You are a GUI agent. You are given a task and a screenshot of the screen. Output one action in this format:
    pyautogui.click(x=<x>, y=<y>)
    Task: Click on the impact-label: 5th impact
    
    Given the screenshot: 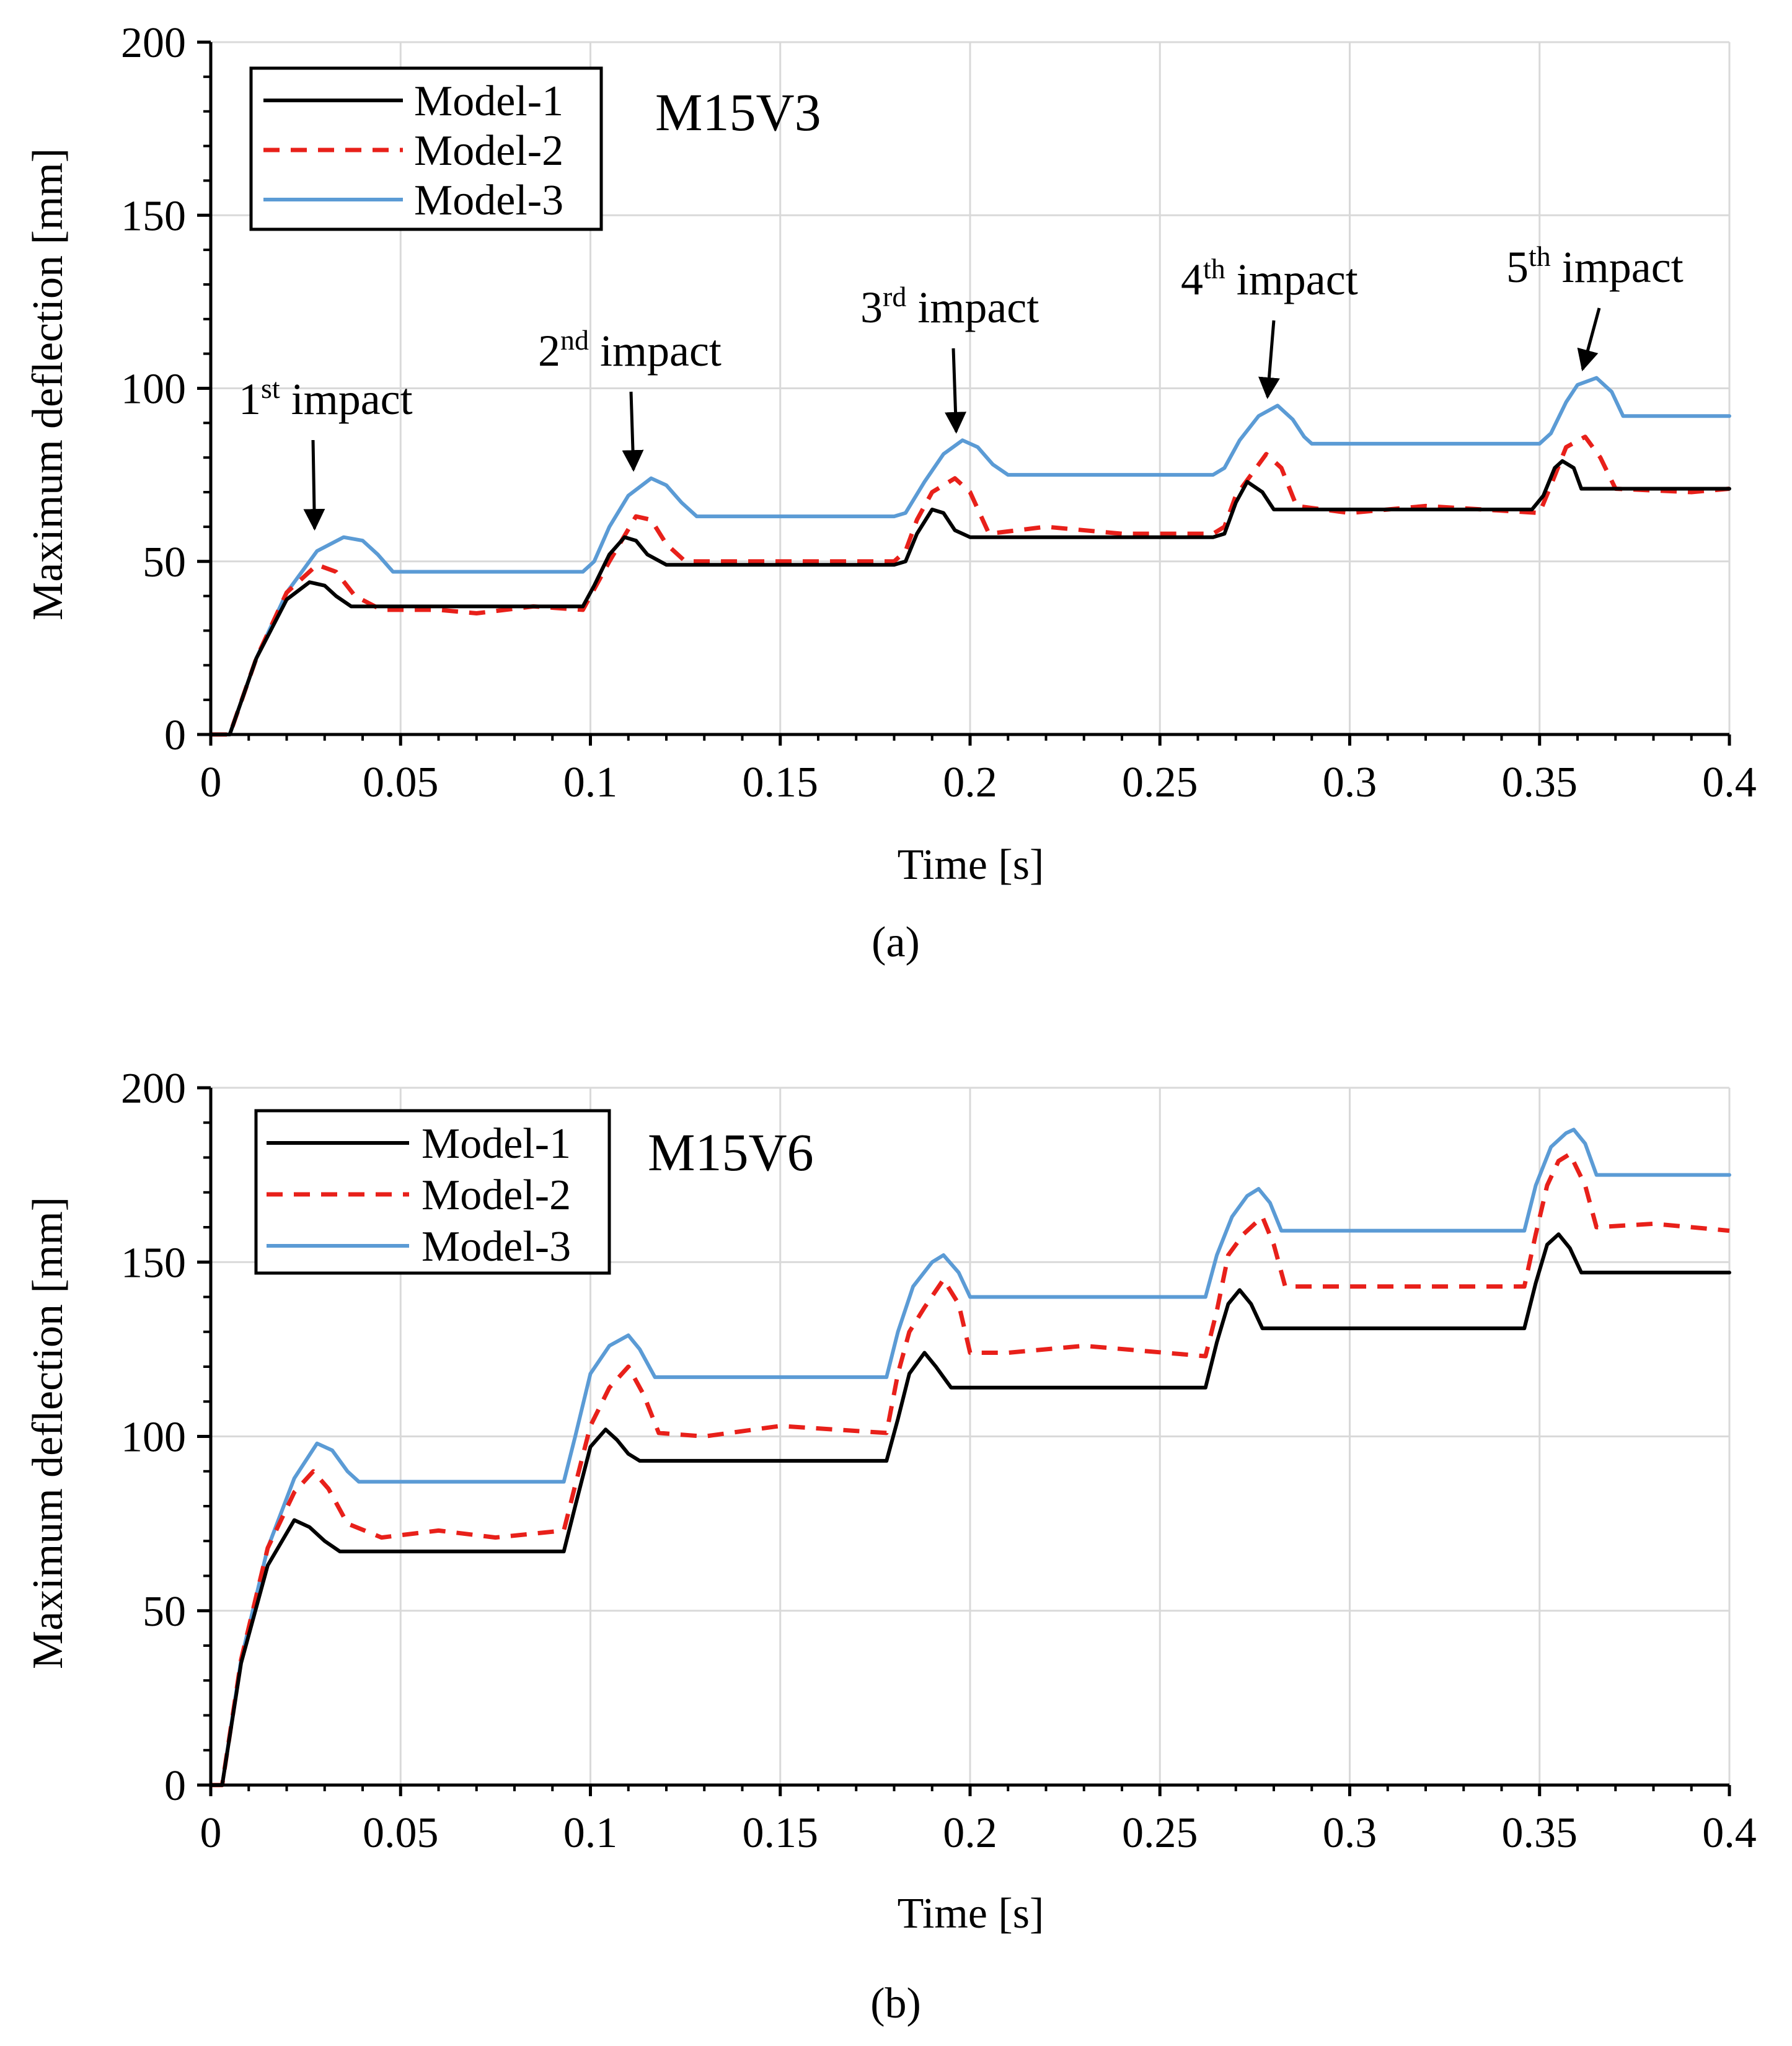 What is the action you would take?
    pyautogui.click(x=1595, y=266)
    